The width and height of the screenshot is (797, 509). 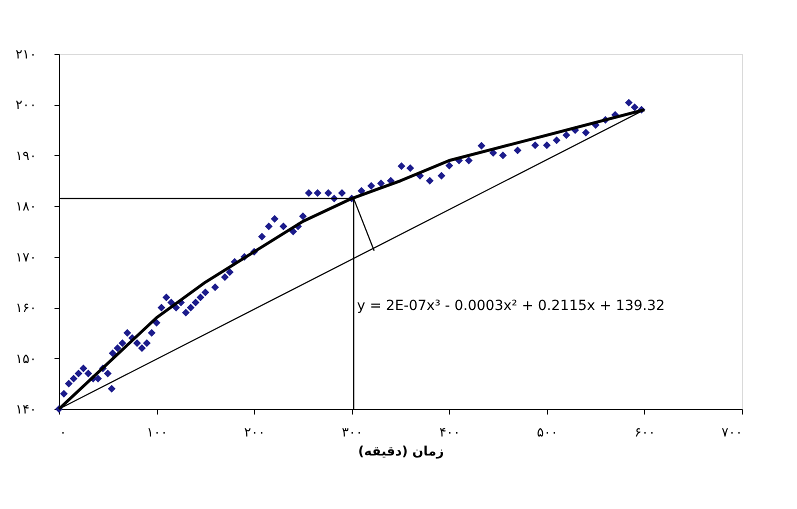 I want to click on y-tick-label: ۱۵۰, so click(x=26, y=359).